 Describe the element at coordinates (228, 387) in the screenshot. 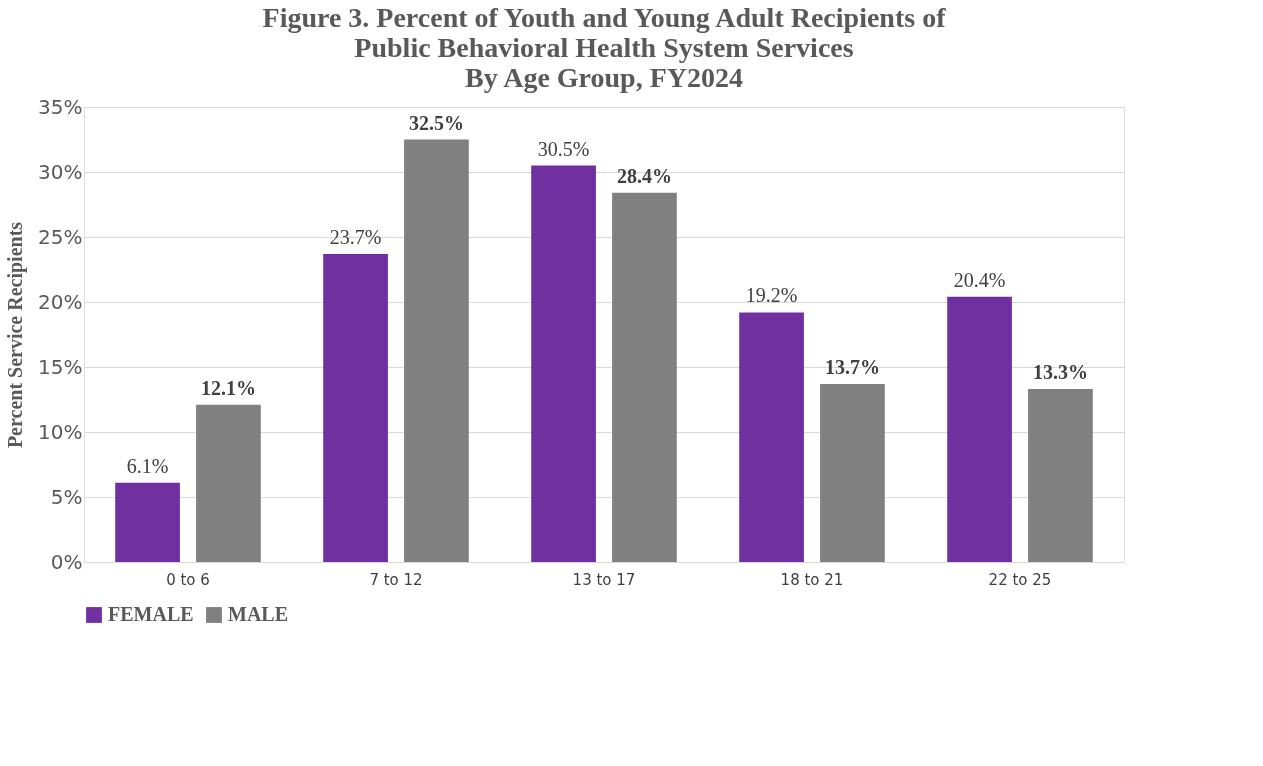

I see `data-label: 12.1%` at that location.